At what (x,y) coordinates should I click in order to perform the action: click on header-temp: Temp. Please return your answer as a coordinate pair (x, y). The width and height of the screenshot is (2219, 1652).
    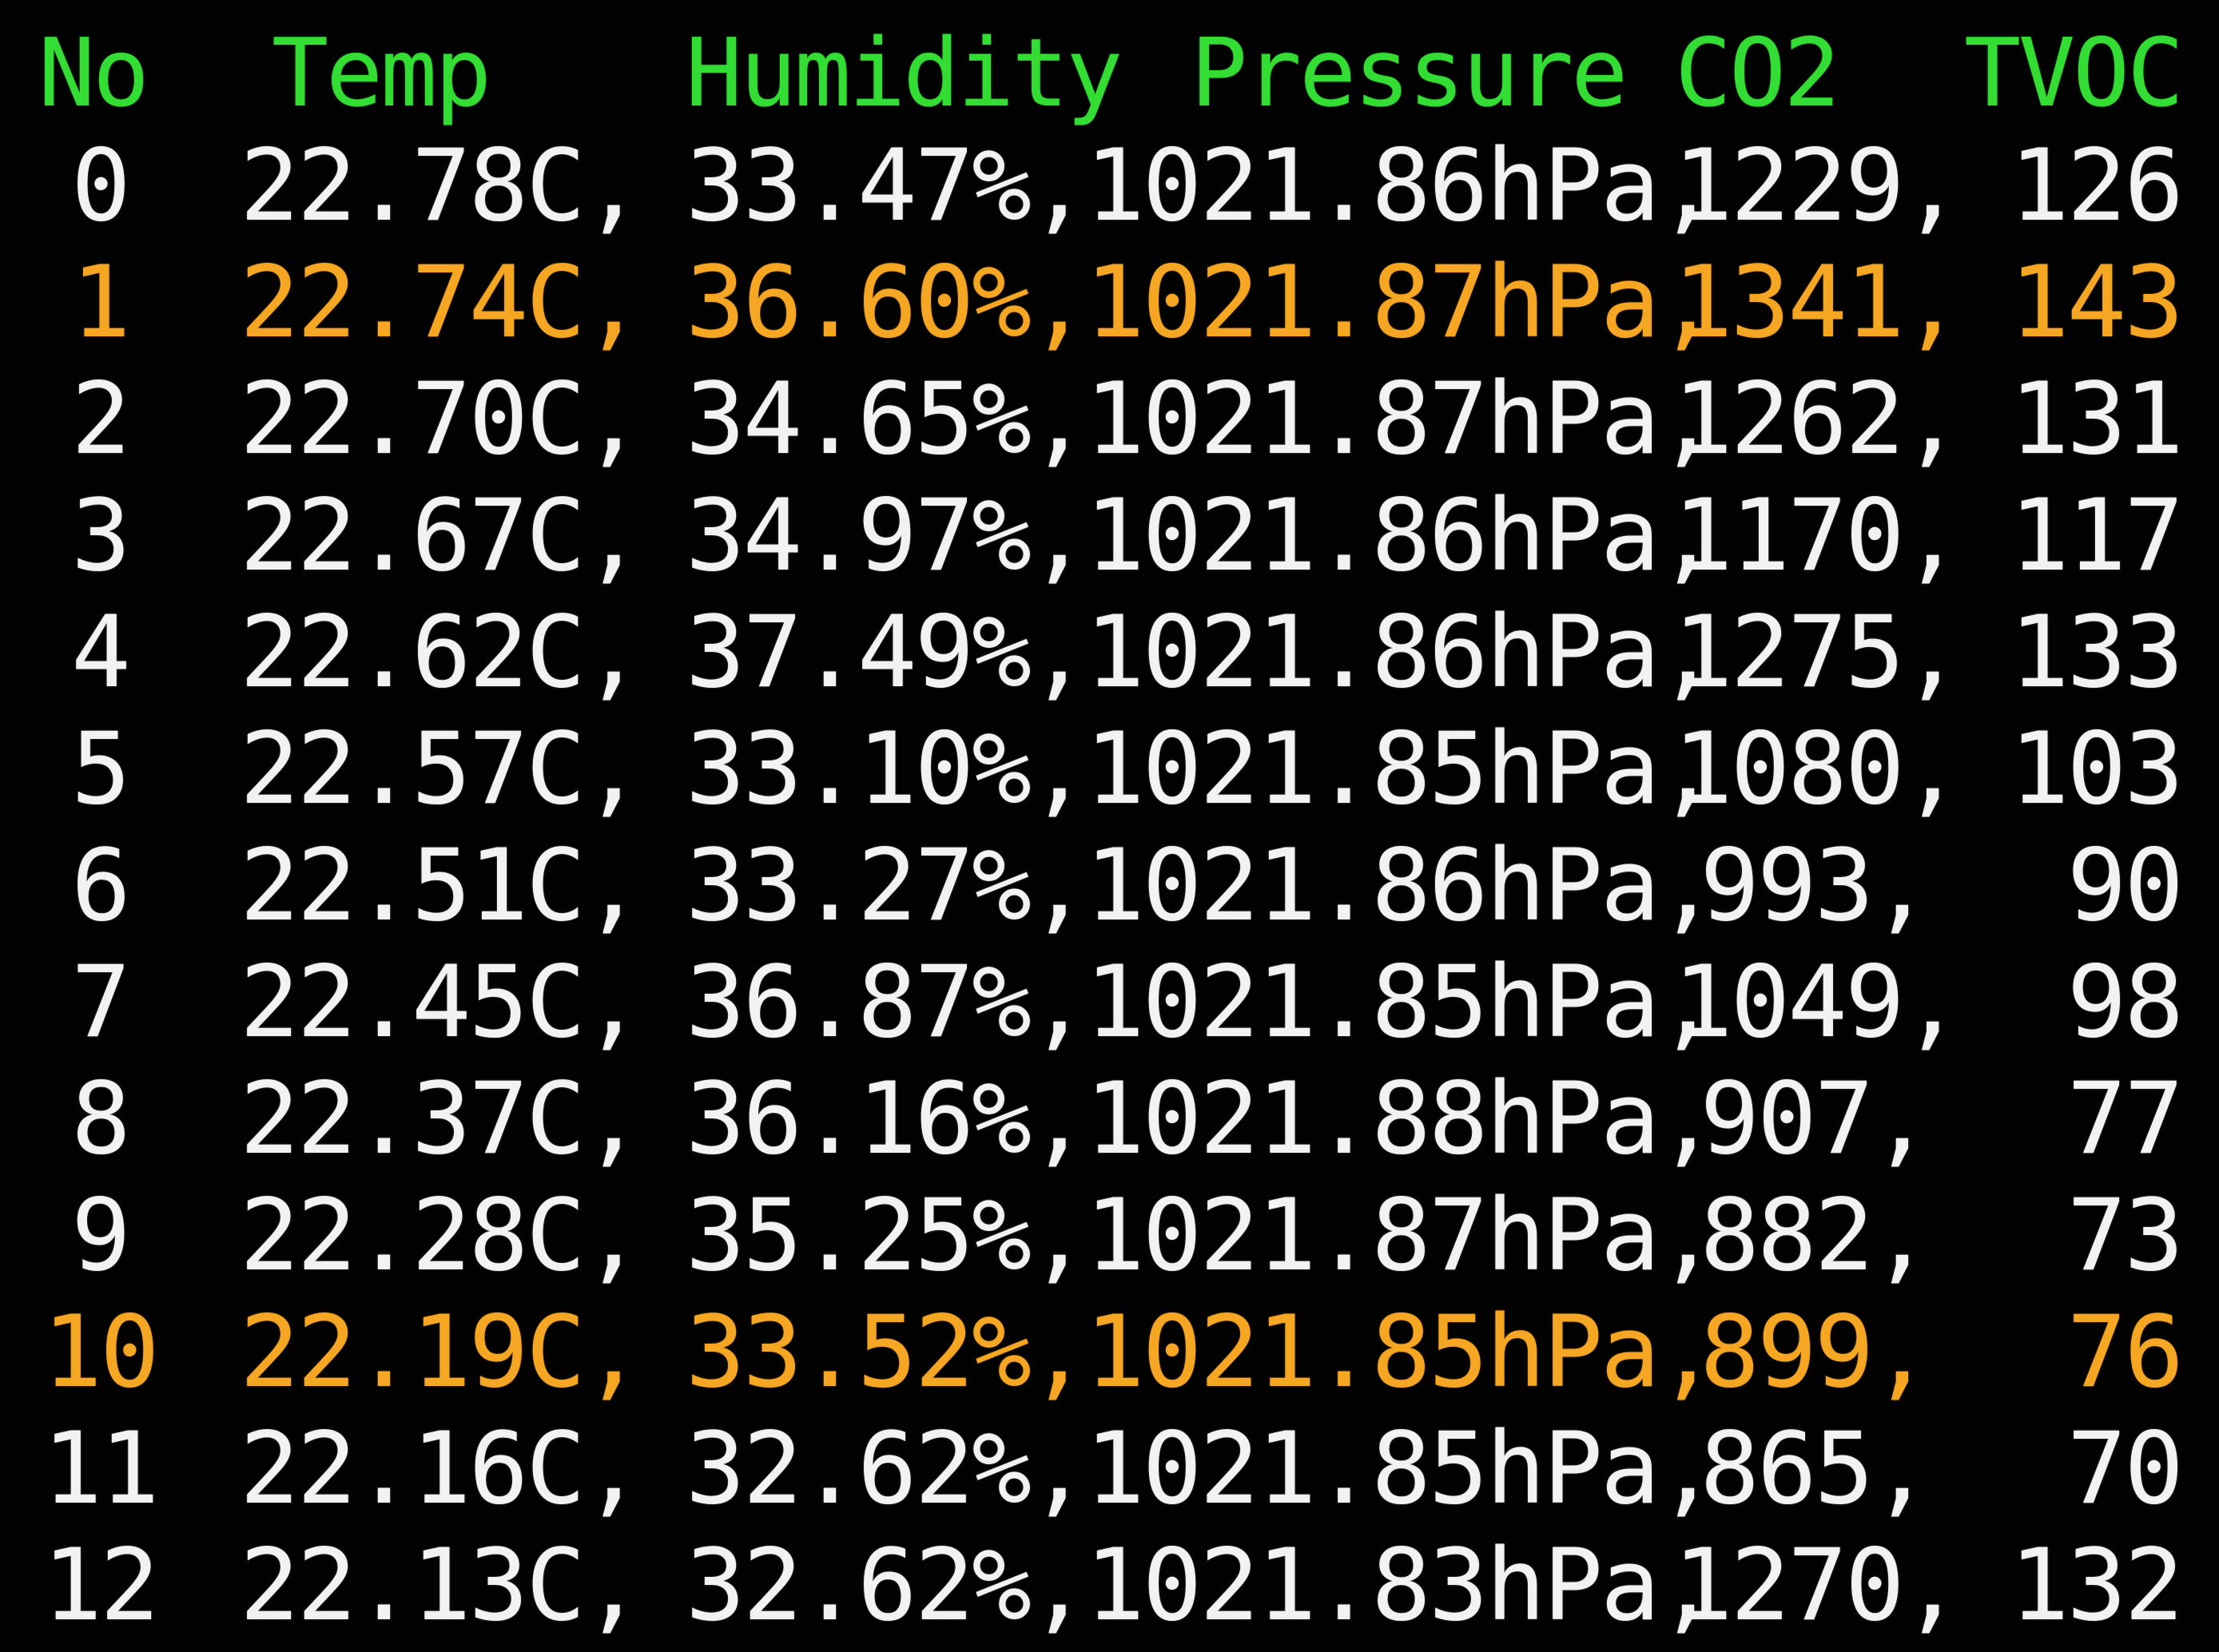
    Looking at the image, I should click on (381, 73).